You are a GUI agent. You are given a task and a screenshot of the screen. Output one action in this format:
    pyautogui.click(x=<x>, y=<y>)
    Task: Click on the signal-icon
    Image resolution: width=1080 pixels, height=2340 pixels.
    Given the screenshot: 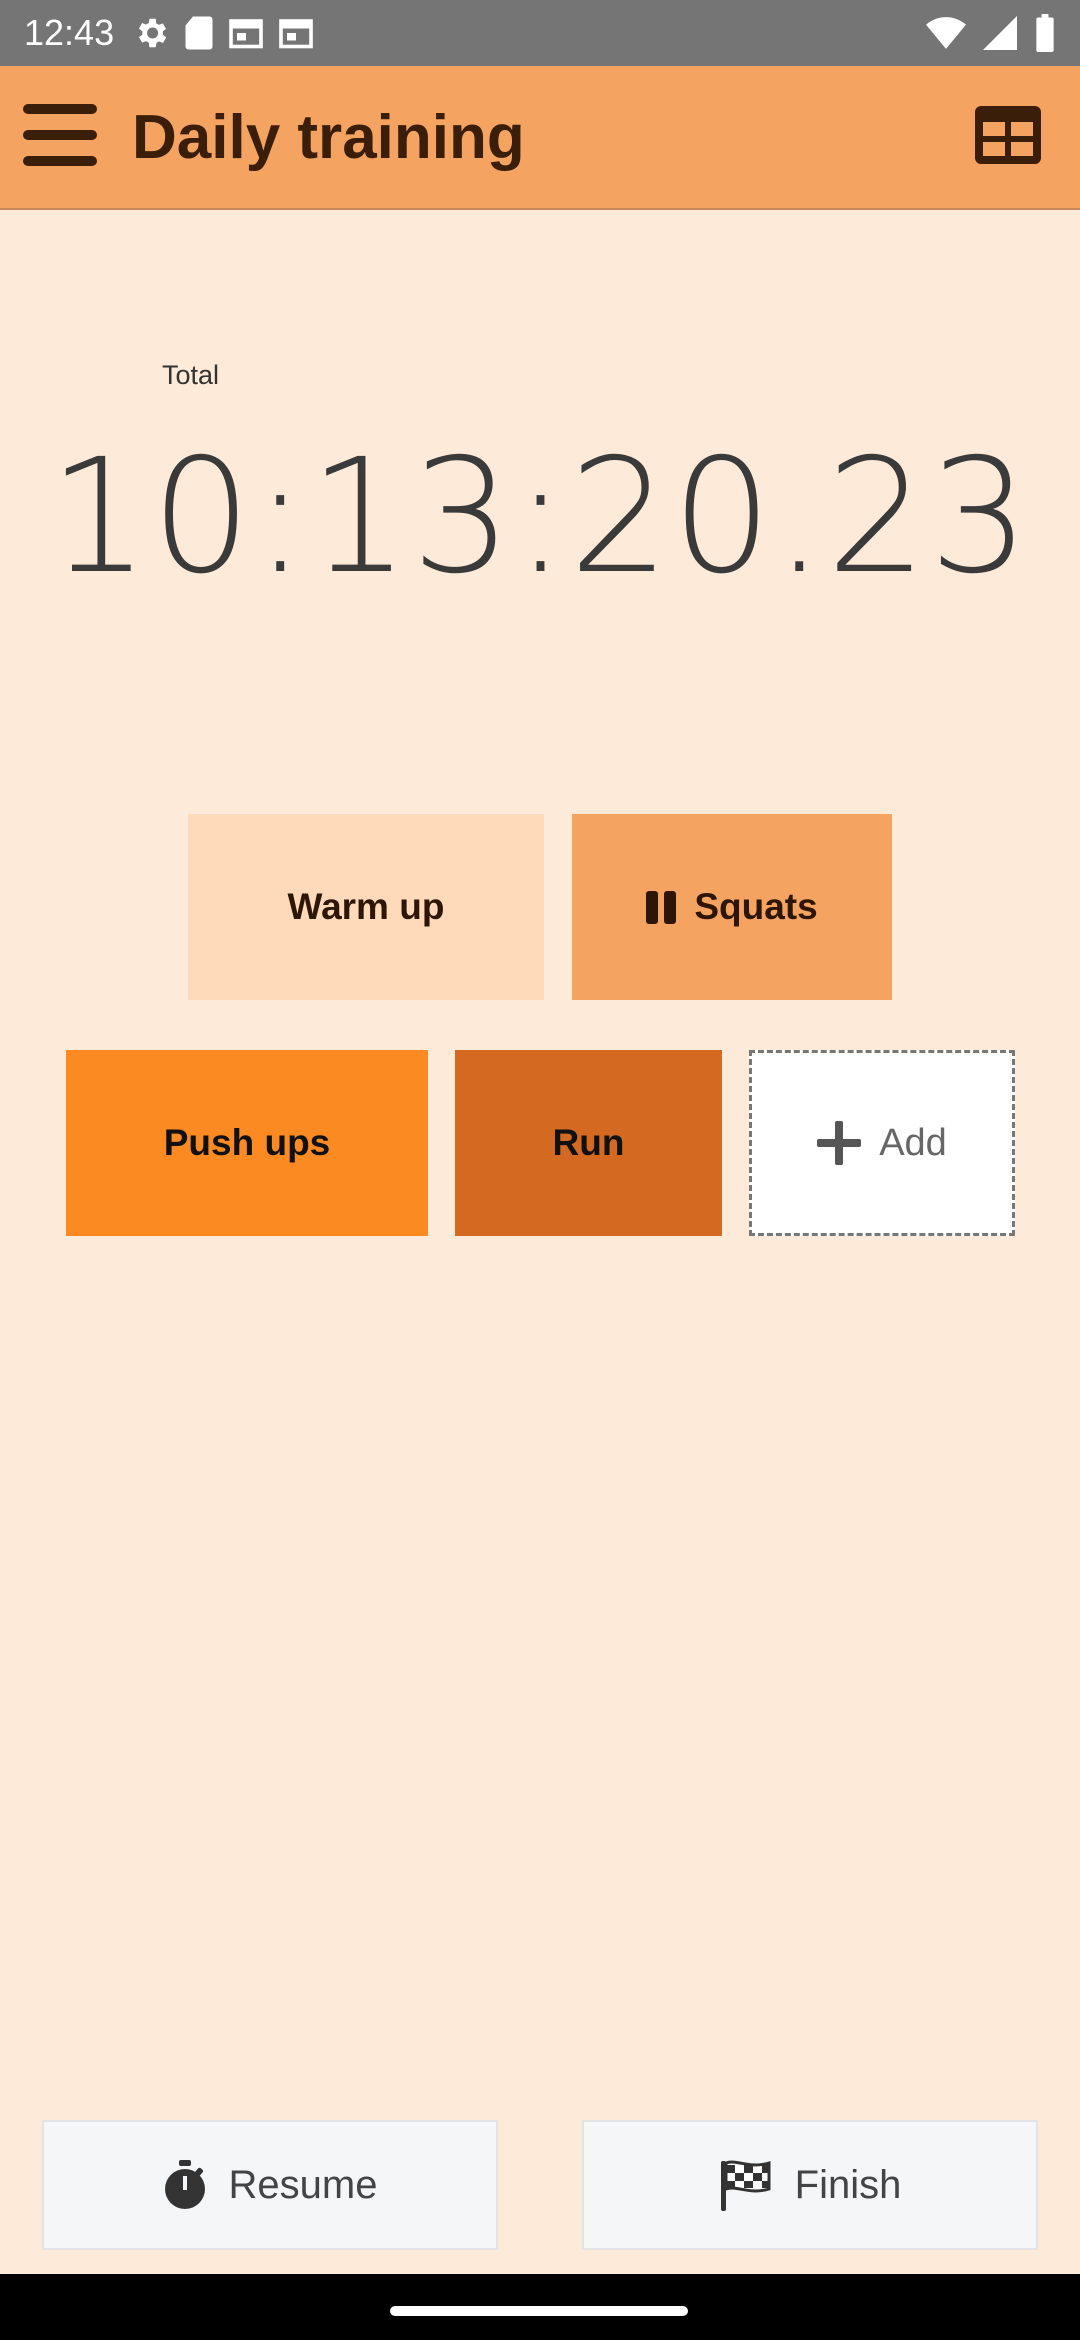 What is the action you would take?
    pyautogui.click(x=1000, y=33)
    